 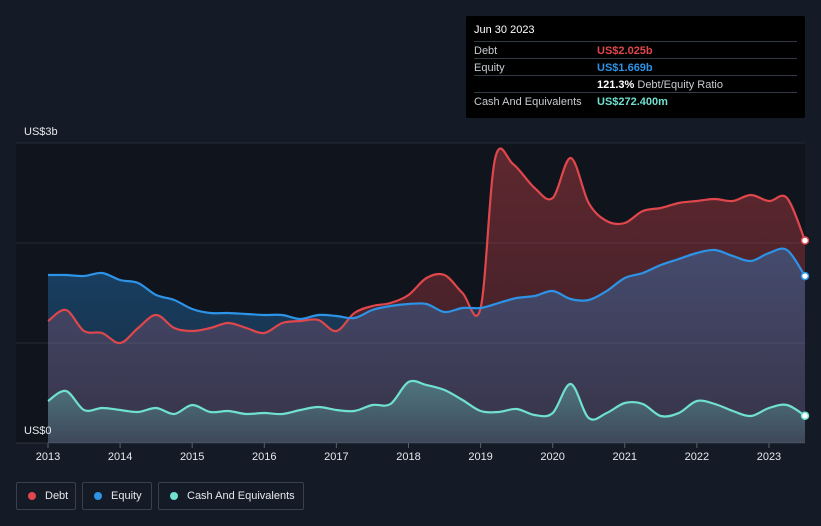 What do you see at coordinates (805, 416) in the screenshot?
I see `cash-and-equivalents-end-point` at bounding box center [805, 416].